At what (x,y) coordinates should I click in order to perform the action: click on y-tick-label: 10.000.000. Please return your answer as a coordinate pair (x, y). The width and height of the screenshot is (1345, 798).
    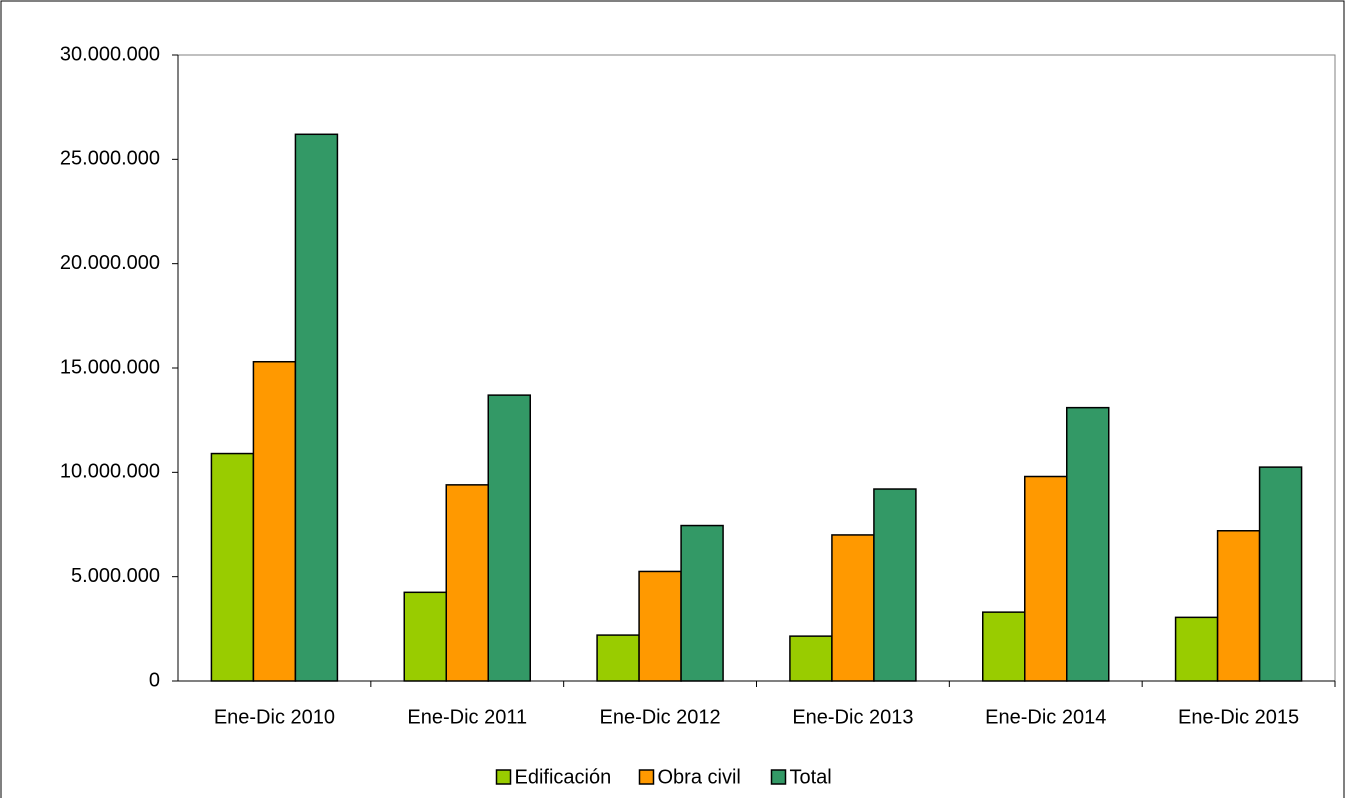
    Looking at the image, I should click on (110, 472).